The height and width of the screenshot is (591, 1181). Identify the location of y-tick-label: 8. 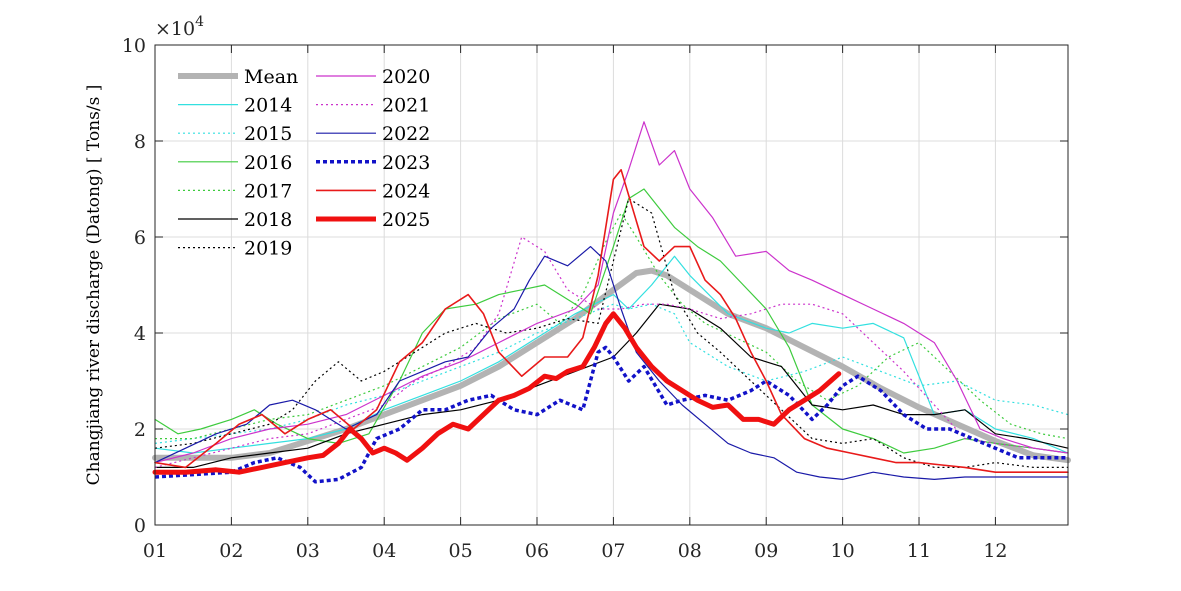
(140, 142).